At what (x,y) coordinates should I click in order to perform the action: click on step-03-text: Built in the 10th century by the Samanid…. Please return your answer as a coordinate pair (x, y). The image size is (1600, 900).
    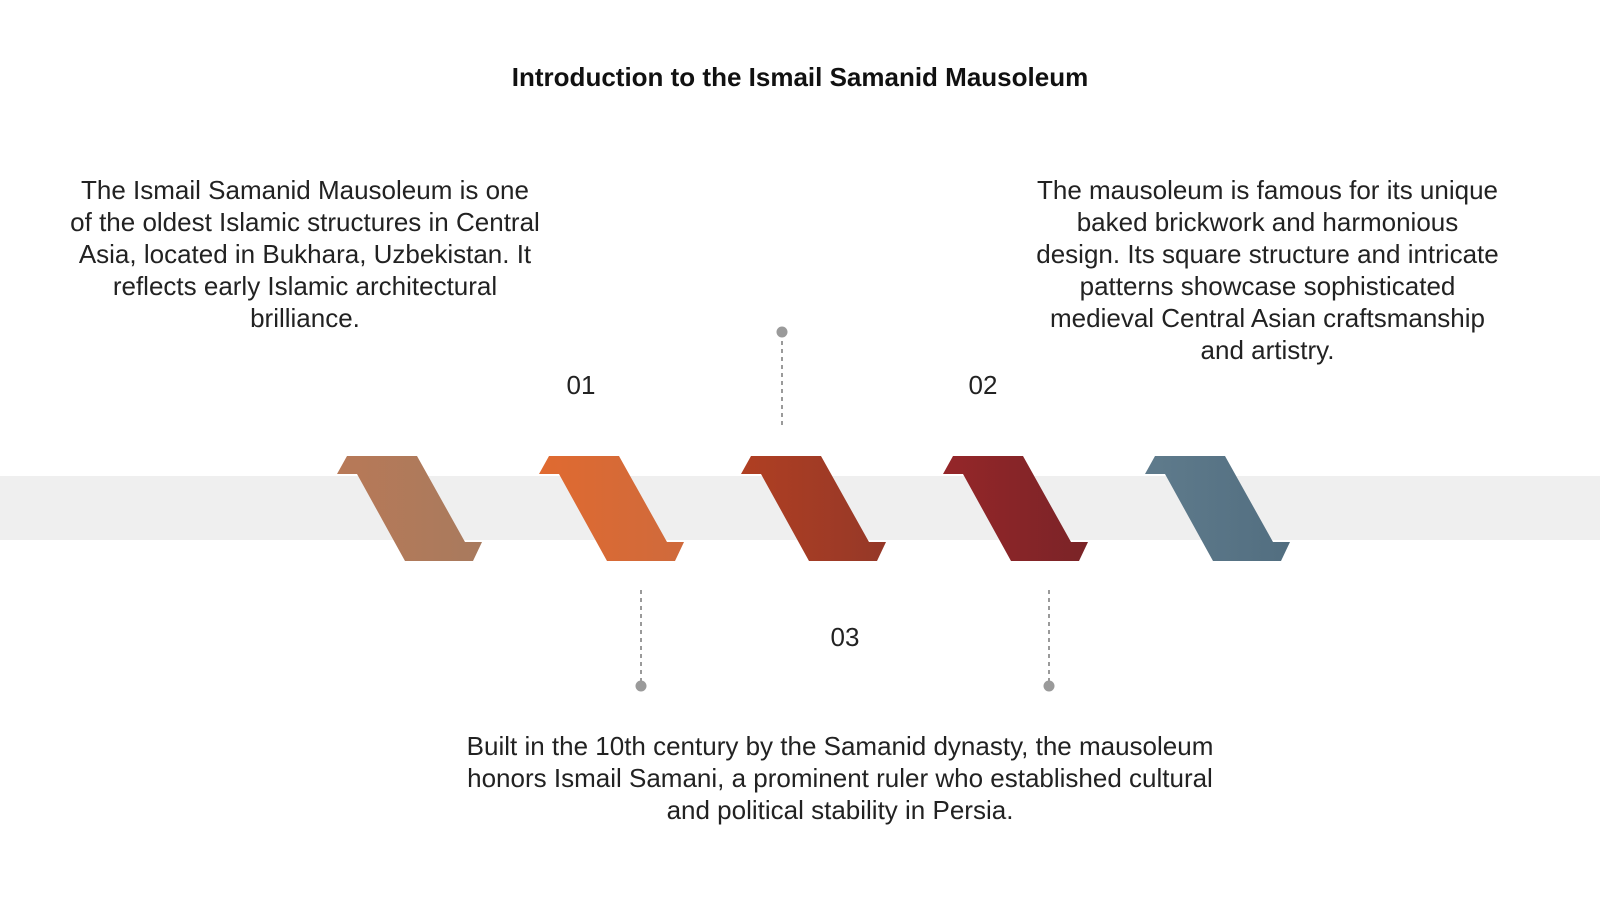
    Looking at the image, I should click on (840, 778).